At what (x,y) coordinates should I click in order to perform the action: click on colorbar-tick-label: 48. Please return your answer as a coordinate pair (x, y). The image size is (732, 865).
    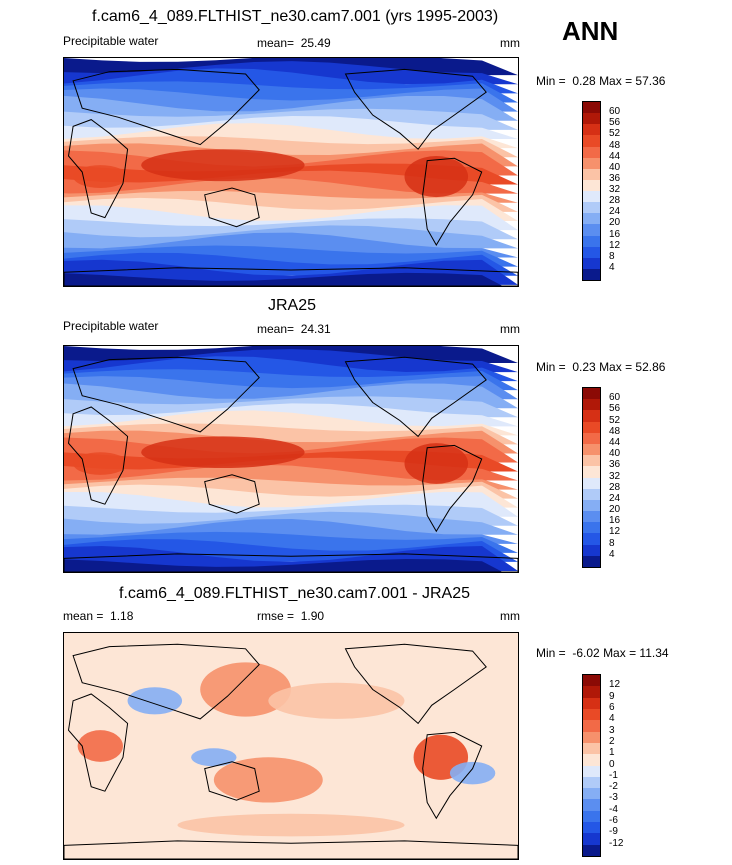
    Looking at the image, I should click on (615, 431).